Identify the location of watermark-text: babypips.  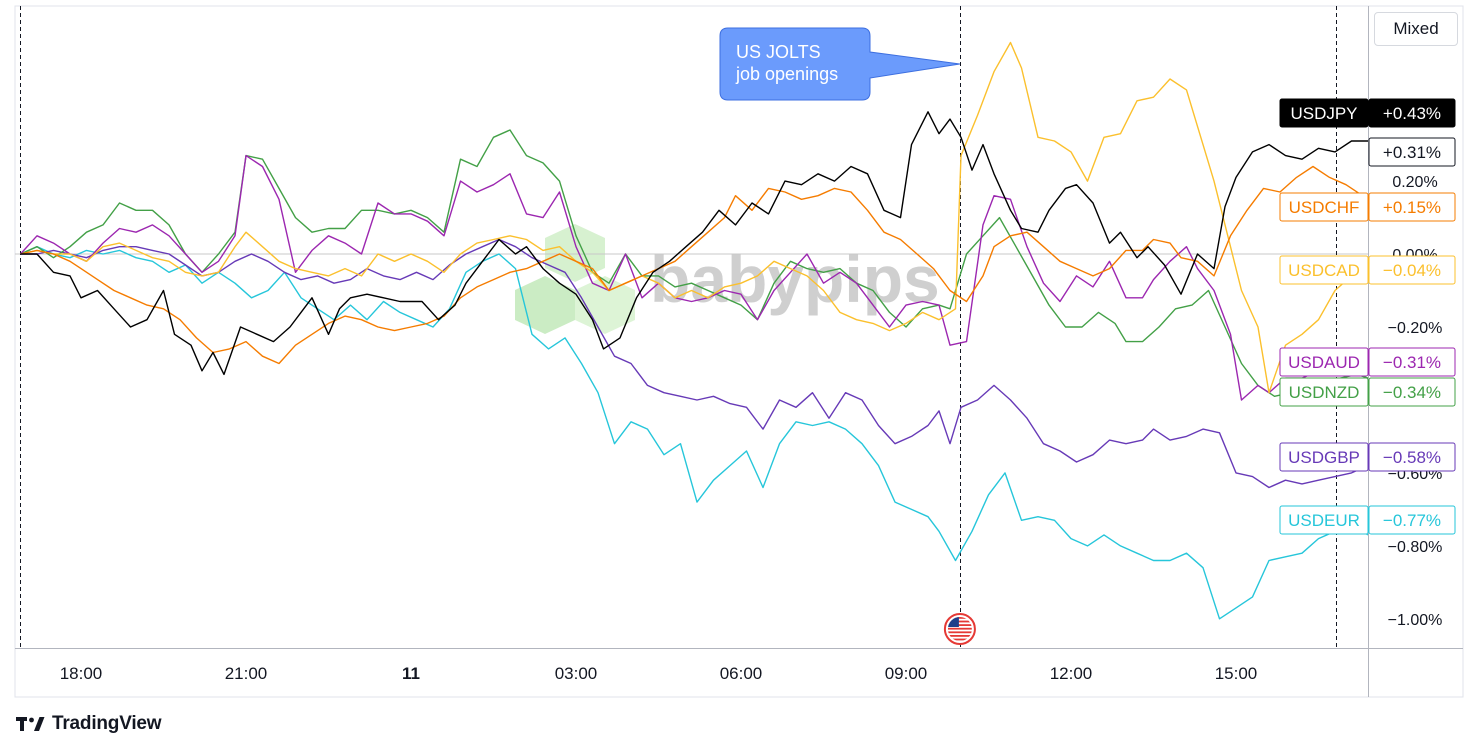
(795, 279).